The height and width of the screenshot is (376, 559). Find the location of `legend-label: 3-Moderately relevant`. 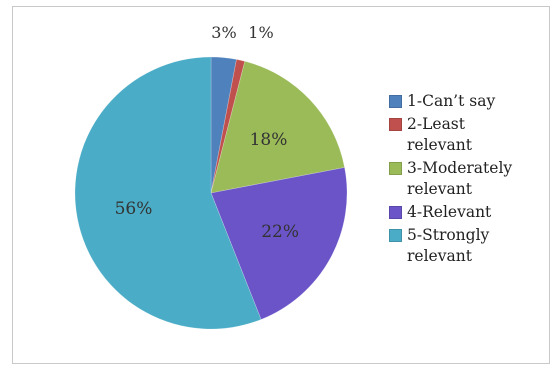

legend-label: 3-Moderately relevant is located at coordinates (460, 178).